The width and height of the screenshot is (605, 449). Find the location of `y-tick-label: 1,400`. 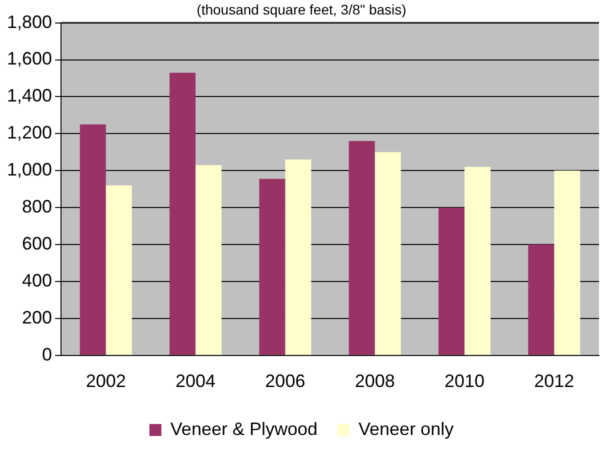

y-tick-label: 1,400 is located at coordinates (29, 96).